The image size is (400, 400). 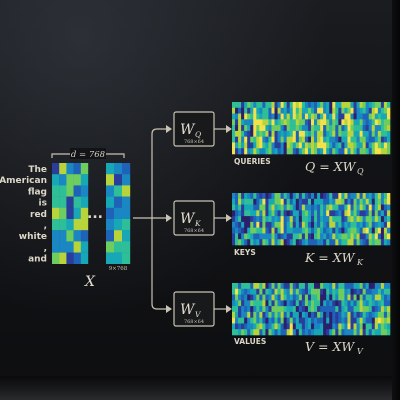 I want to click on weight-k-symbol: W, so click(x=188, y=219).